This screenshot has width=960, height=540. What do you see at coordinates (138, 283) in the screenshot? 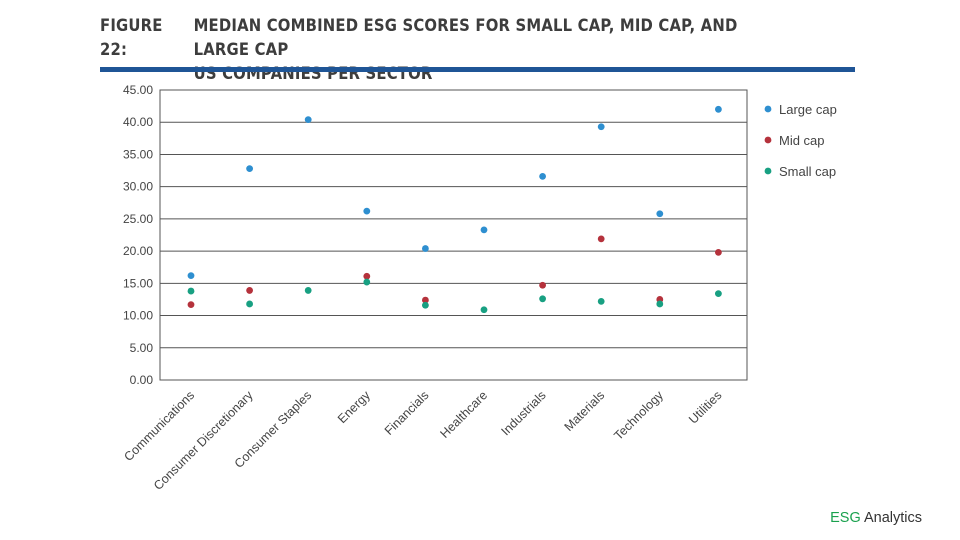
I see `y-tick-label: 15.00` at bounding box center [138, 283].